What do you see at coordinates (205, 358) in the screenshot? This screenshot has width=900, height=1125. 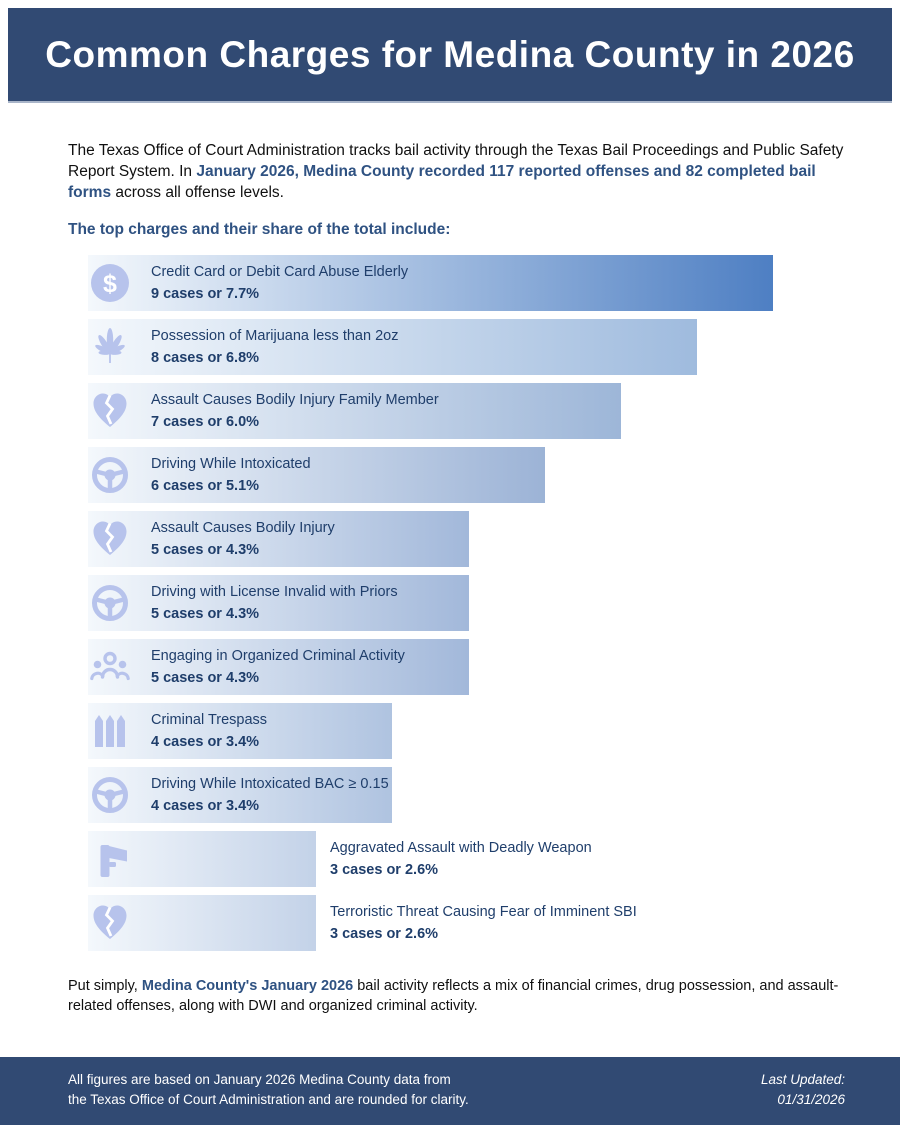 I see `charge-stats: 8 cases or 6.8%` at bounding box center [205, 358].